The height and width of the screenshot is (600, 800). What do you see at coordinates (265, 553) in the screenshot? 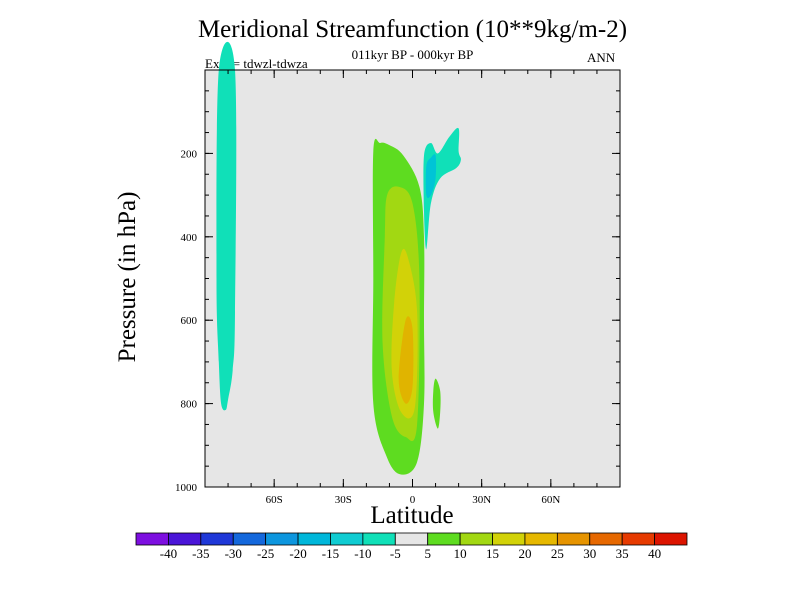
I see `colorbar-label: -25` at bounding box center [265, 553].